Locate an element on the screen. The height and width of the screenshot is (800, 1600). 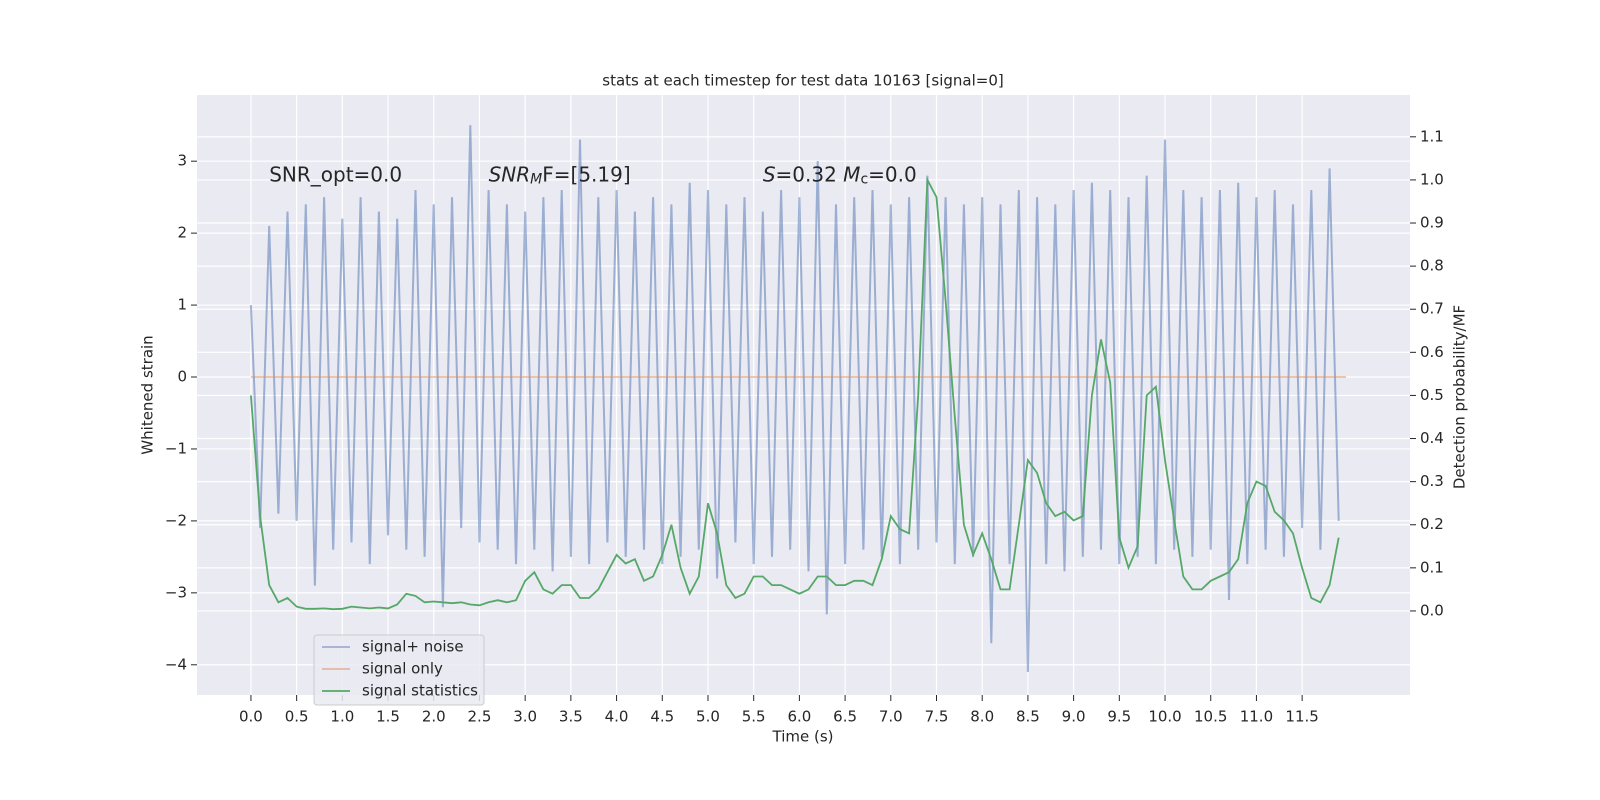
y-tick-label: −1 is located at coordinates (176, 448).